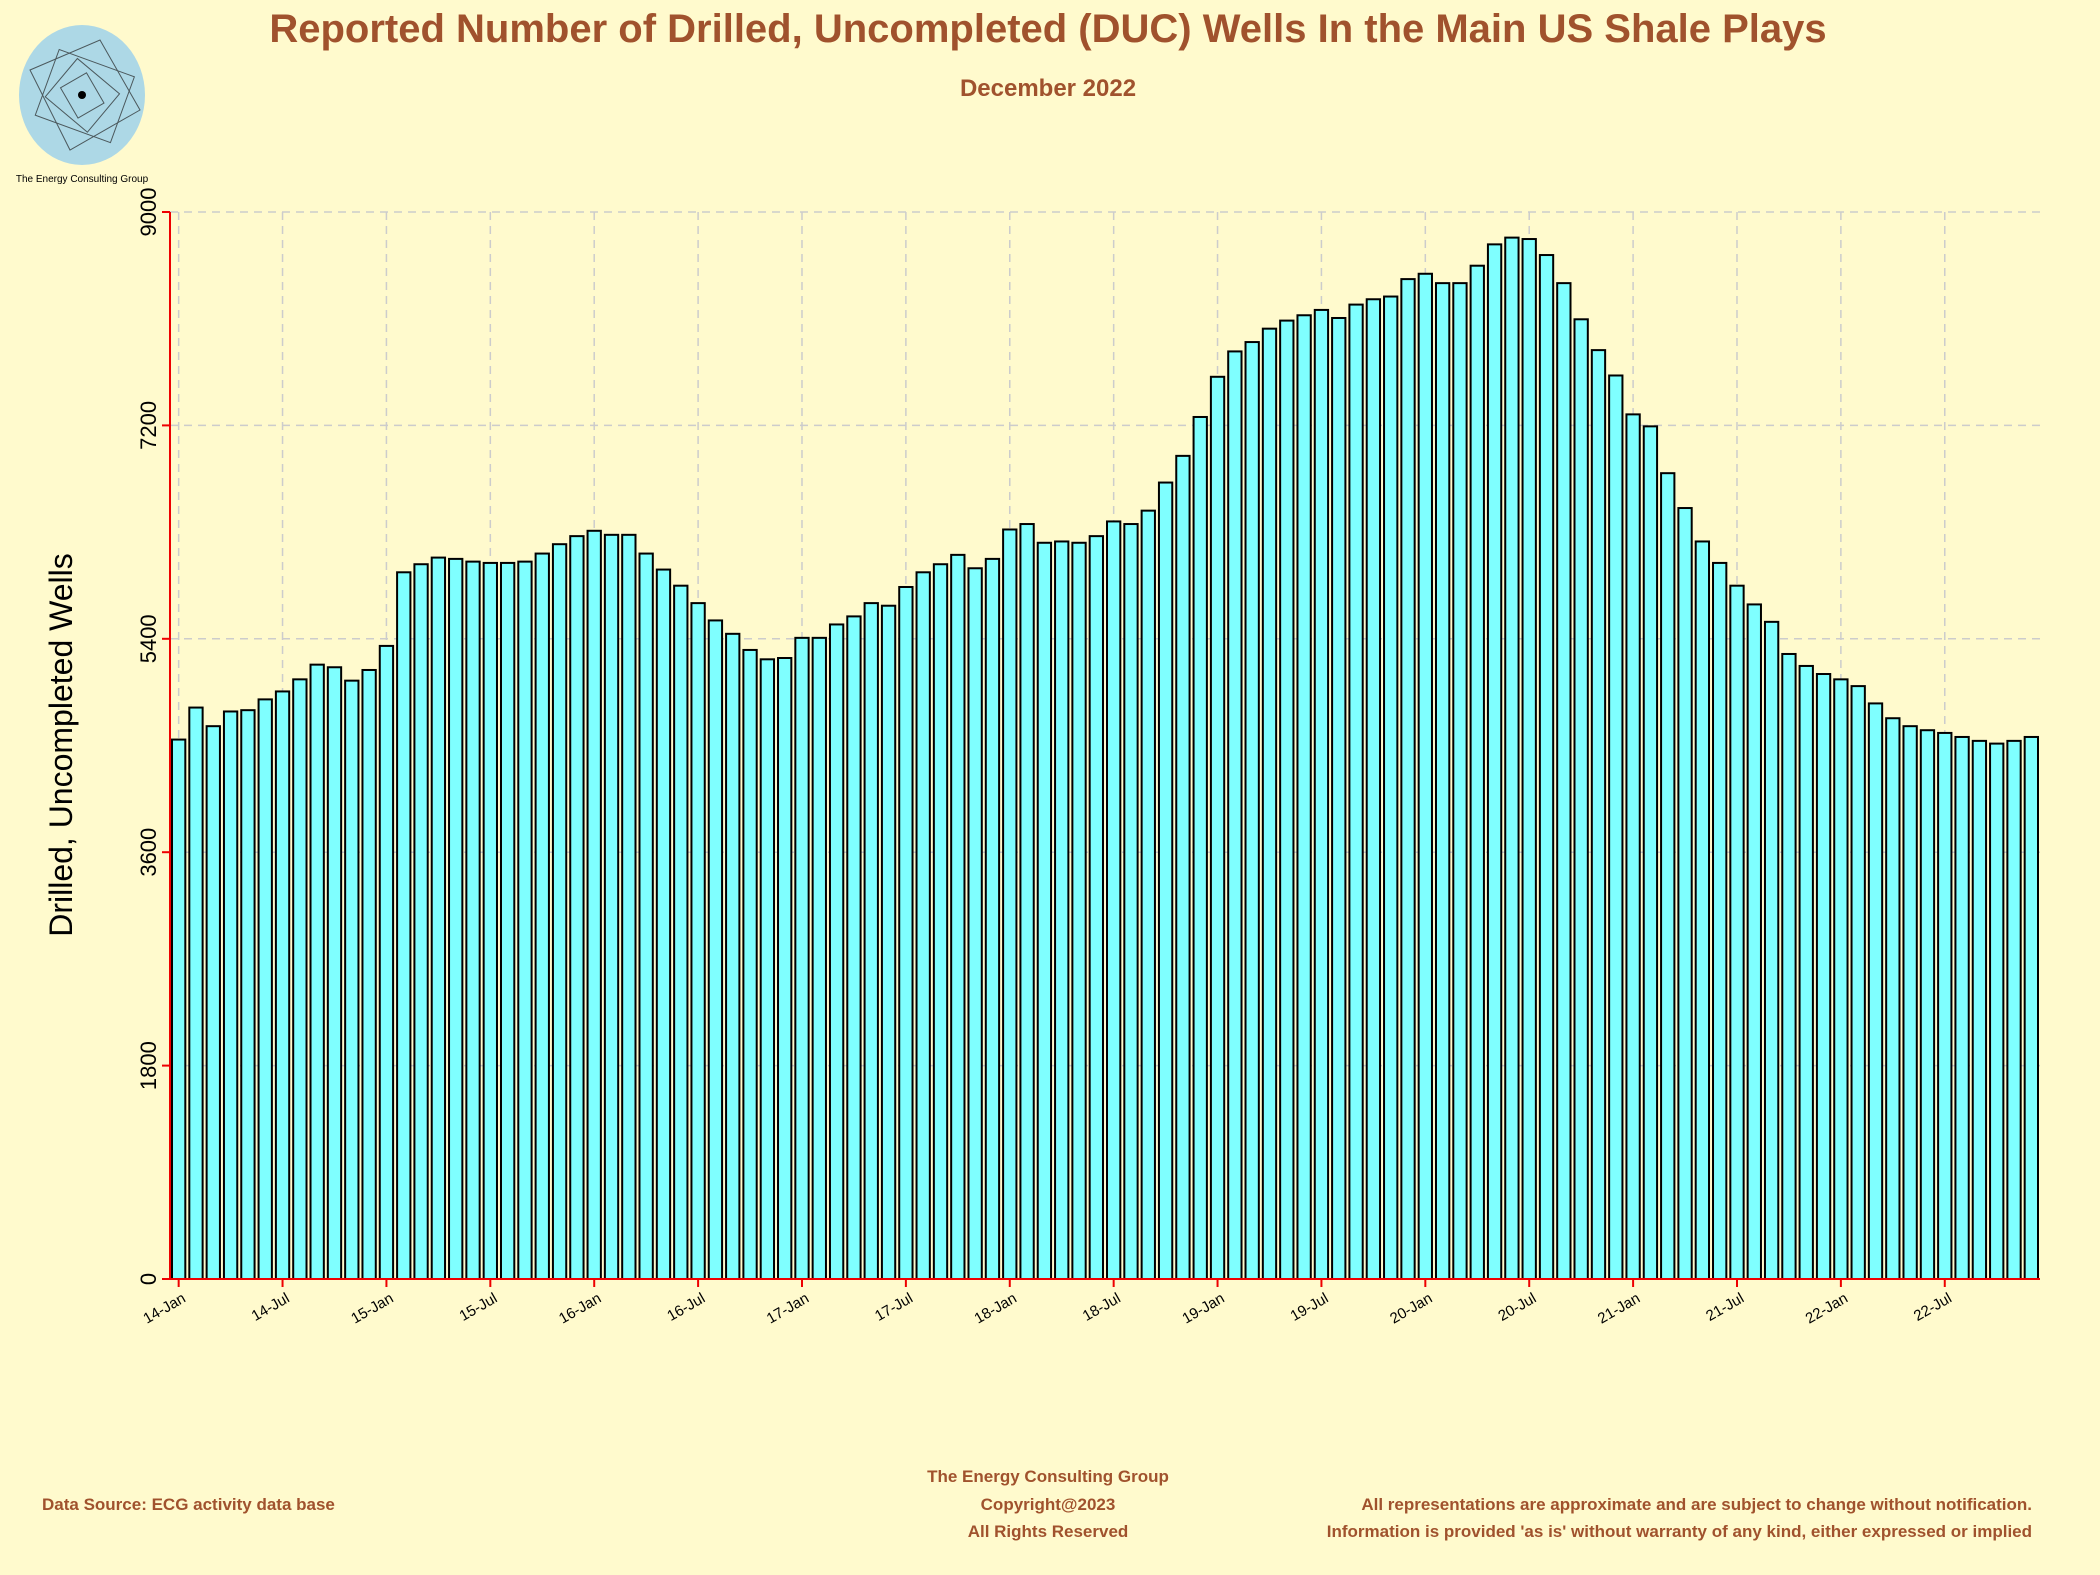  Describe the element at coordinates (1102, 1307) in the screenshot. I see `x-tick-label: 18-Jul` at that location.